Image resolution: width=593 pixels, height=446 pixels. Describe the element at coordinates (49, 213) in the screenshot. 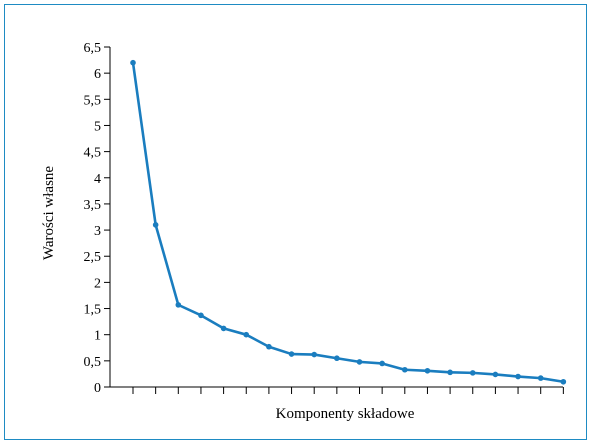

I see `y-axis-title: Warości własne` at that location.